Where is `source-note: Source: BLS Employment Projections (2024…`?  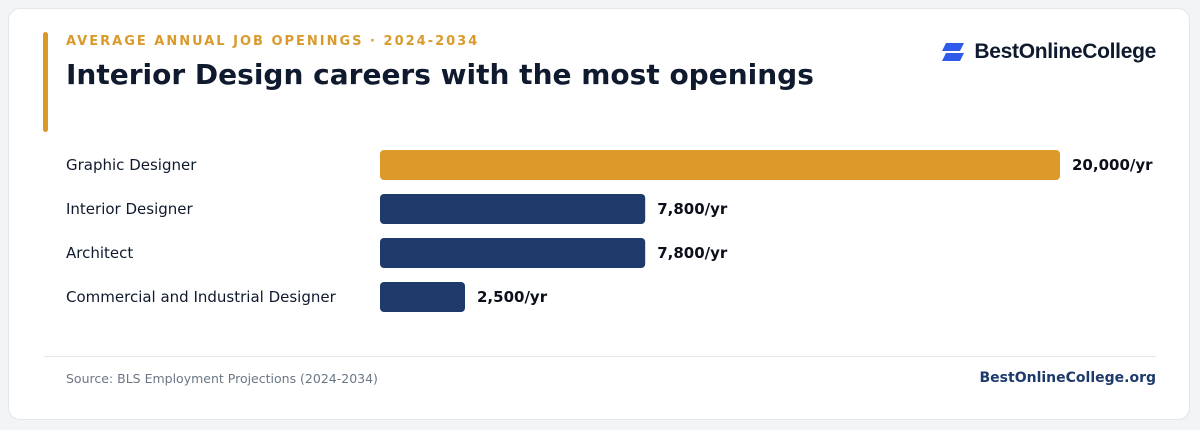 source-note: Source: BLS Employment Projections (2024… is located at coordinates (222, 378).